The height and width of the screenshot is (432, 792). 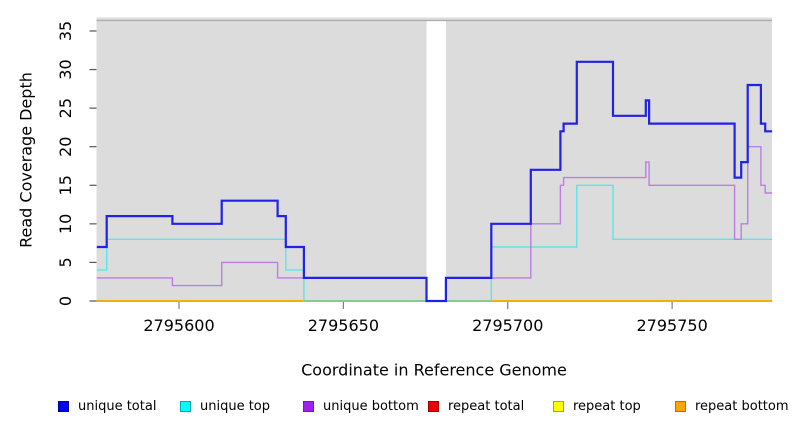 I want to click on legend-item-repeat-total: repeat total, so click(x=476, y=406).